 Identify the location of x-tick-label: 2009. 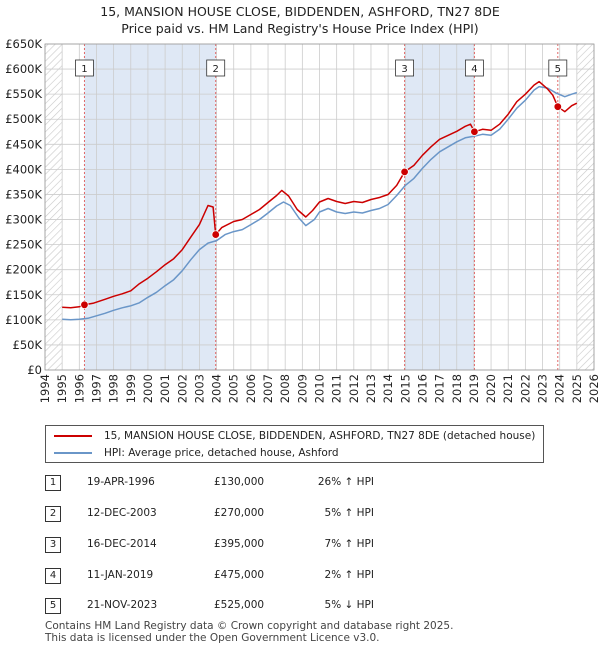
(302, 388).